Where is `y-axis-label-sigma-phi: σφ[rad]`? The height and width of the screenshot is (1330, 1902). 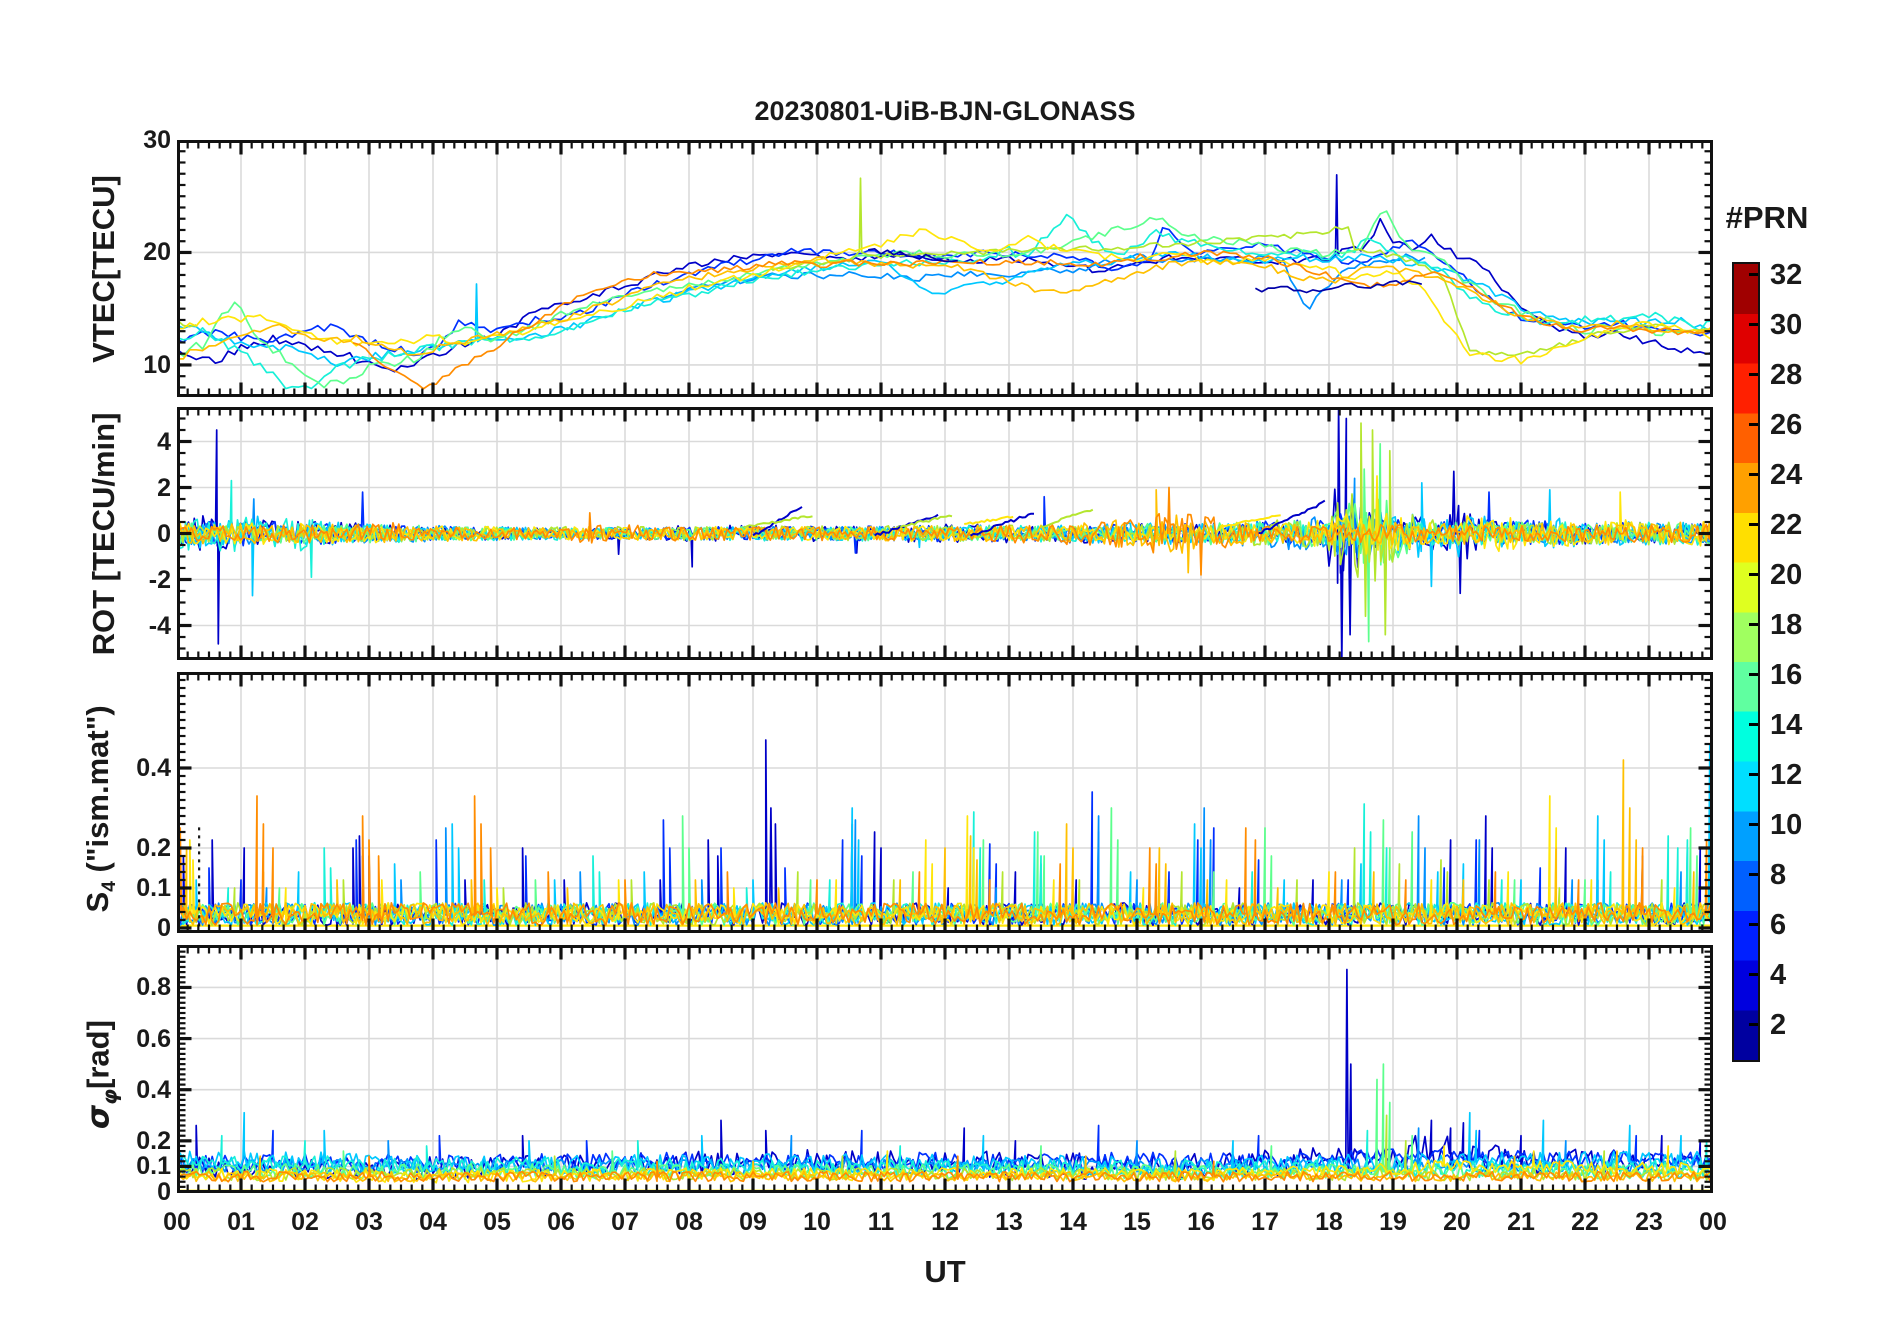 y-axis-label-sigma-phi: σφ[rad] is located at coordinates (103, 1075).